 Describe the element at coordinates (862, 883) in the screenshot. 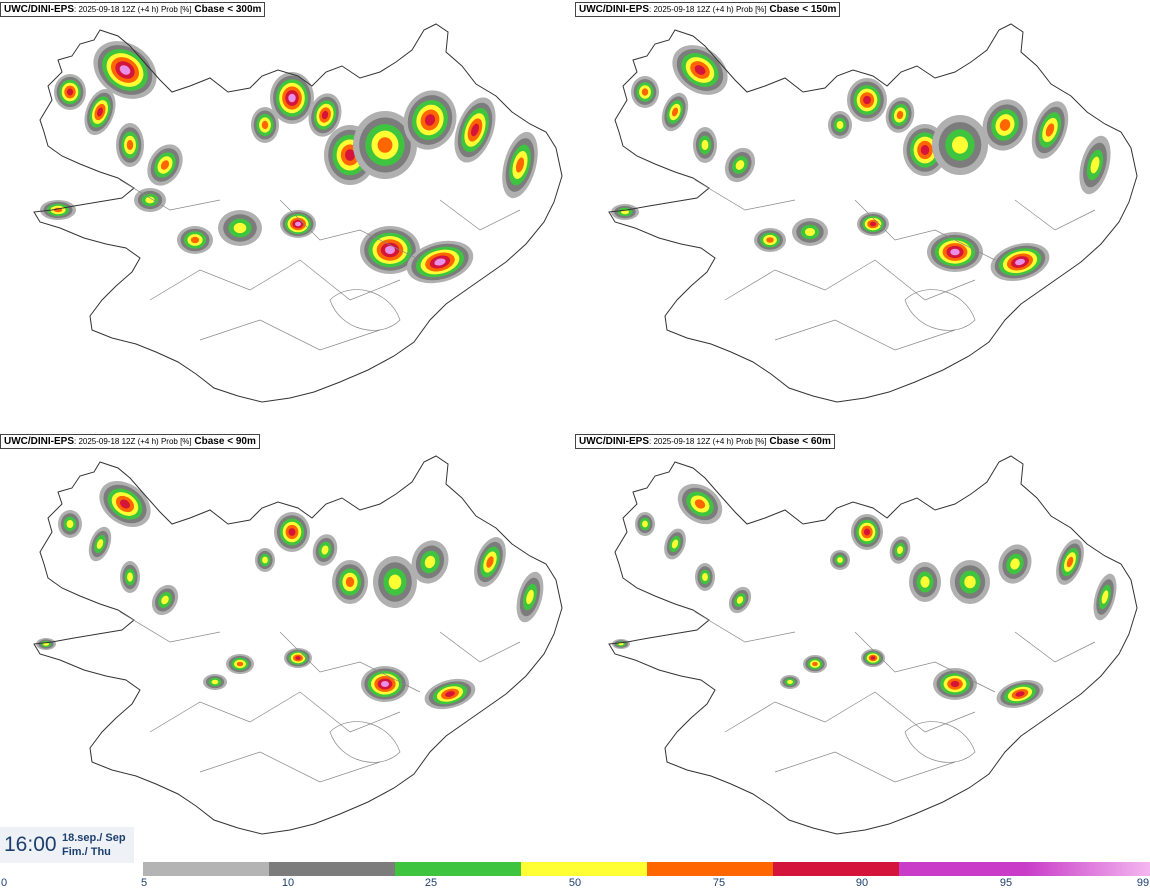

I see `legend-tick: 90` at that location.